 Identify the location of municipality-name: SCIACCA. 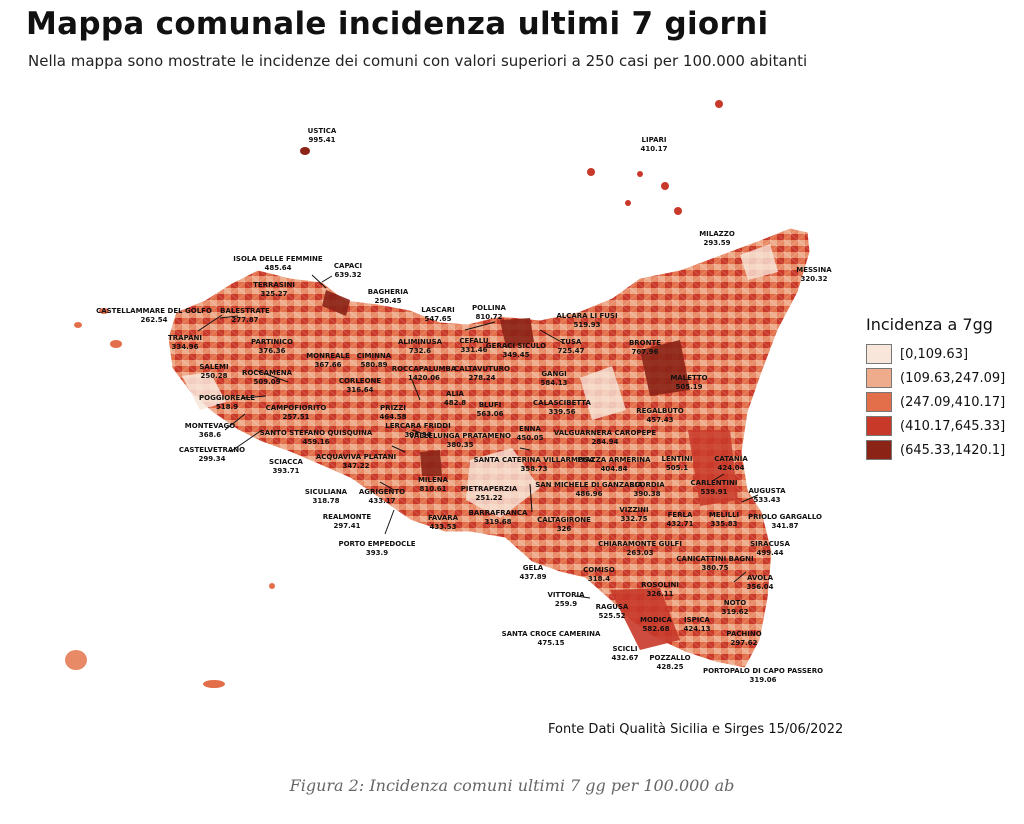
(286, 462).